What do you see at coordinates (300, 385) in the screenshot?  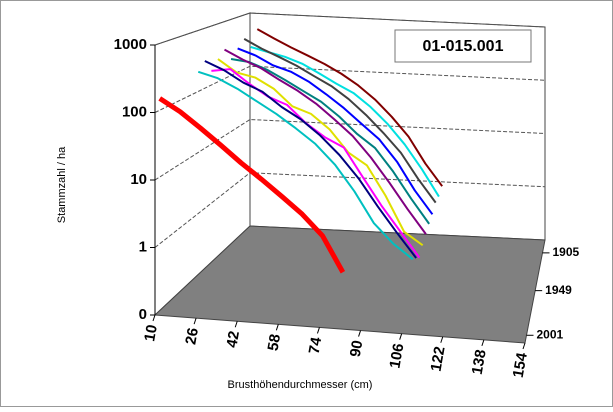 I see `x-axis-title: Brusthöhendurchmesser (cm)` at bounding box center [300, 385].